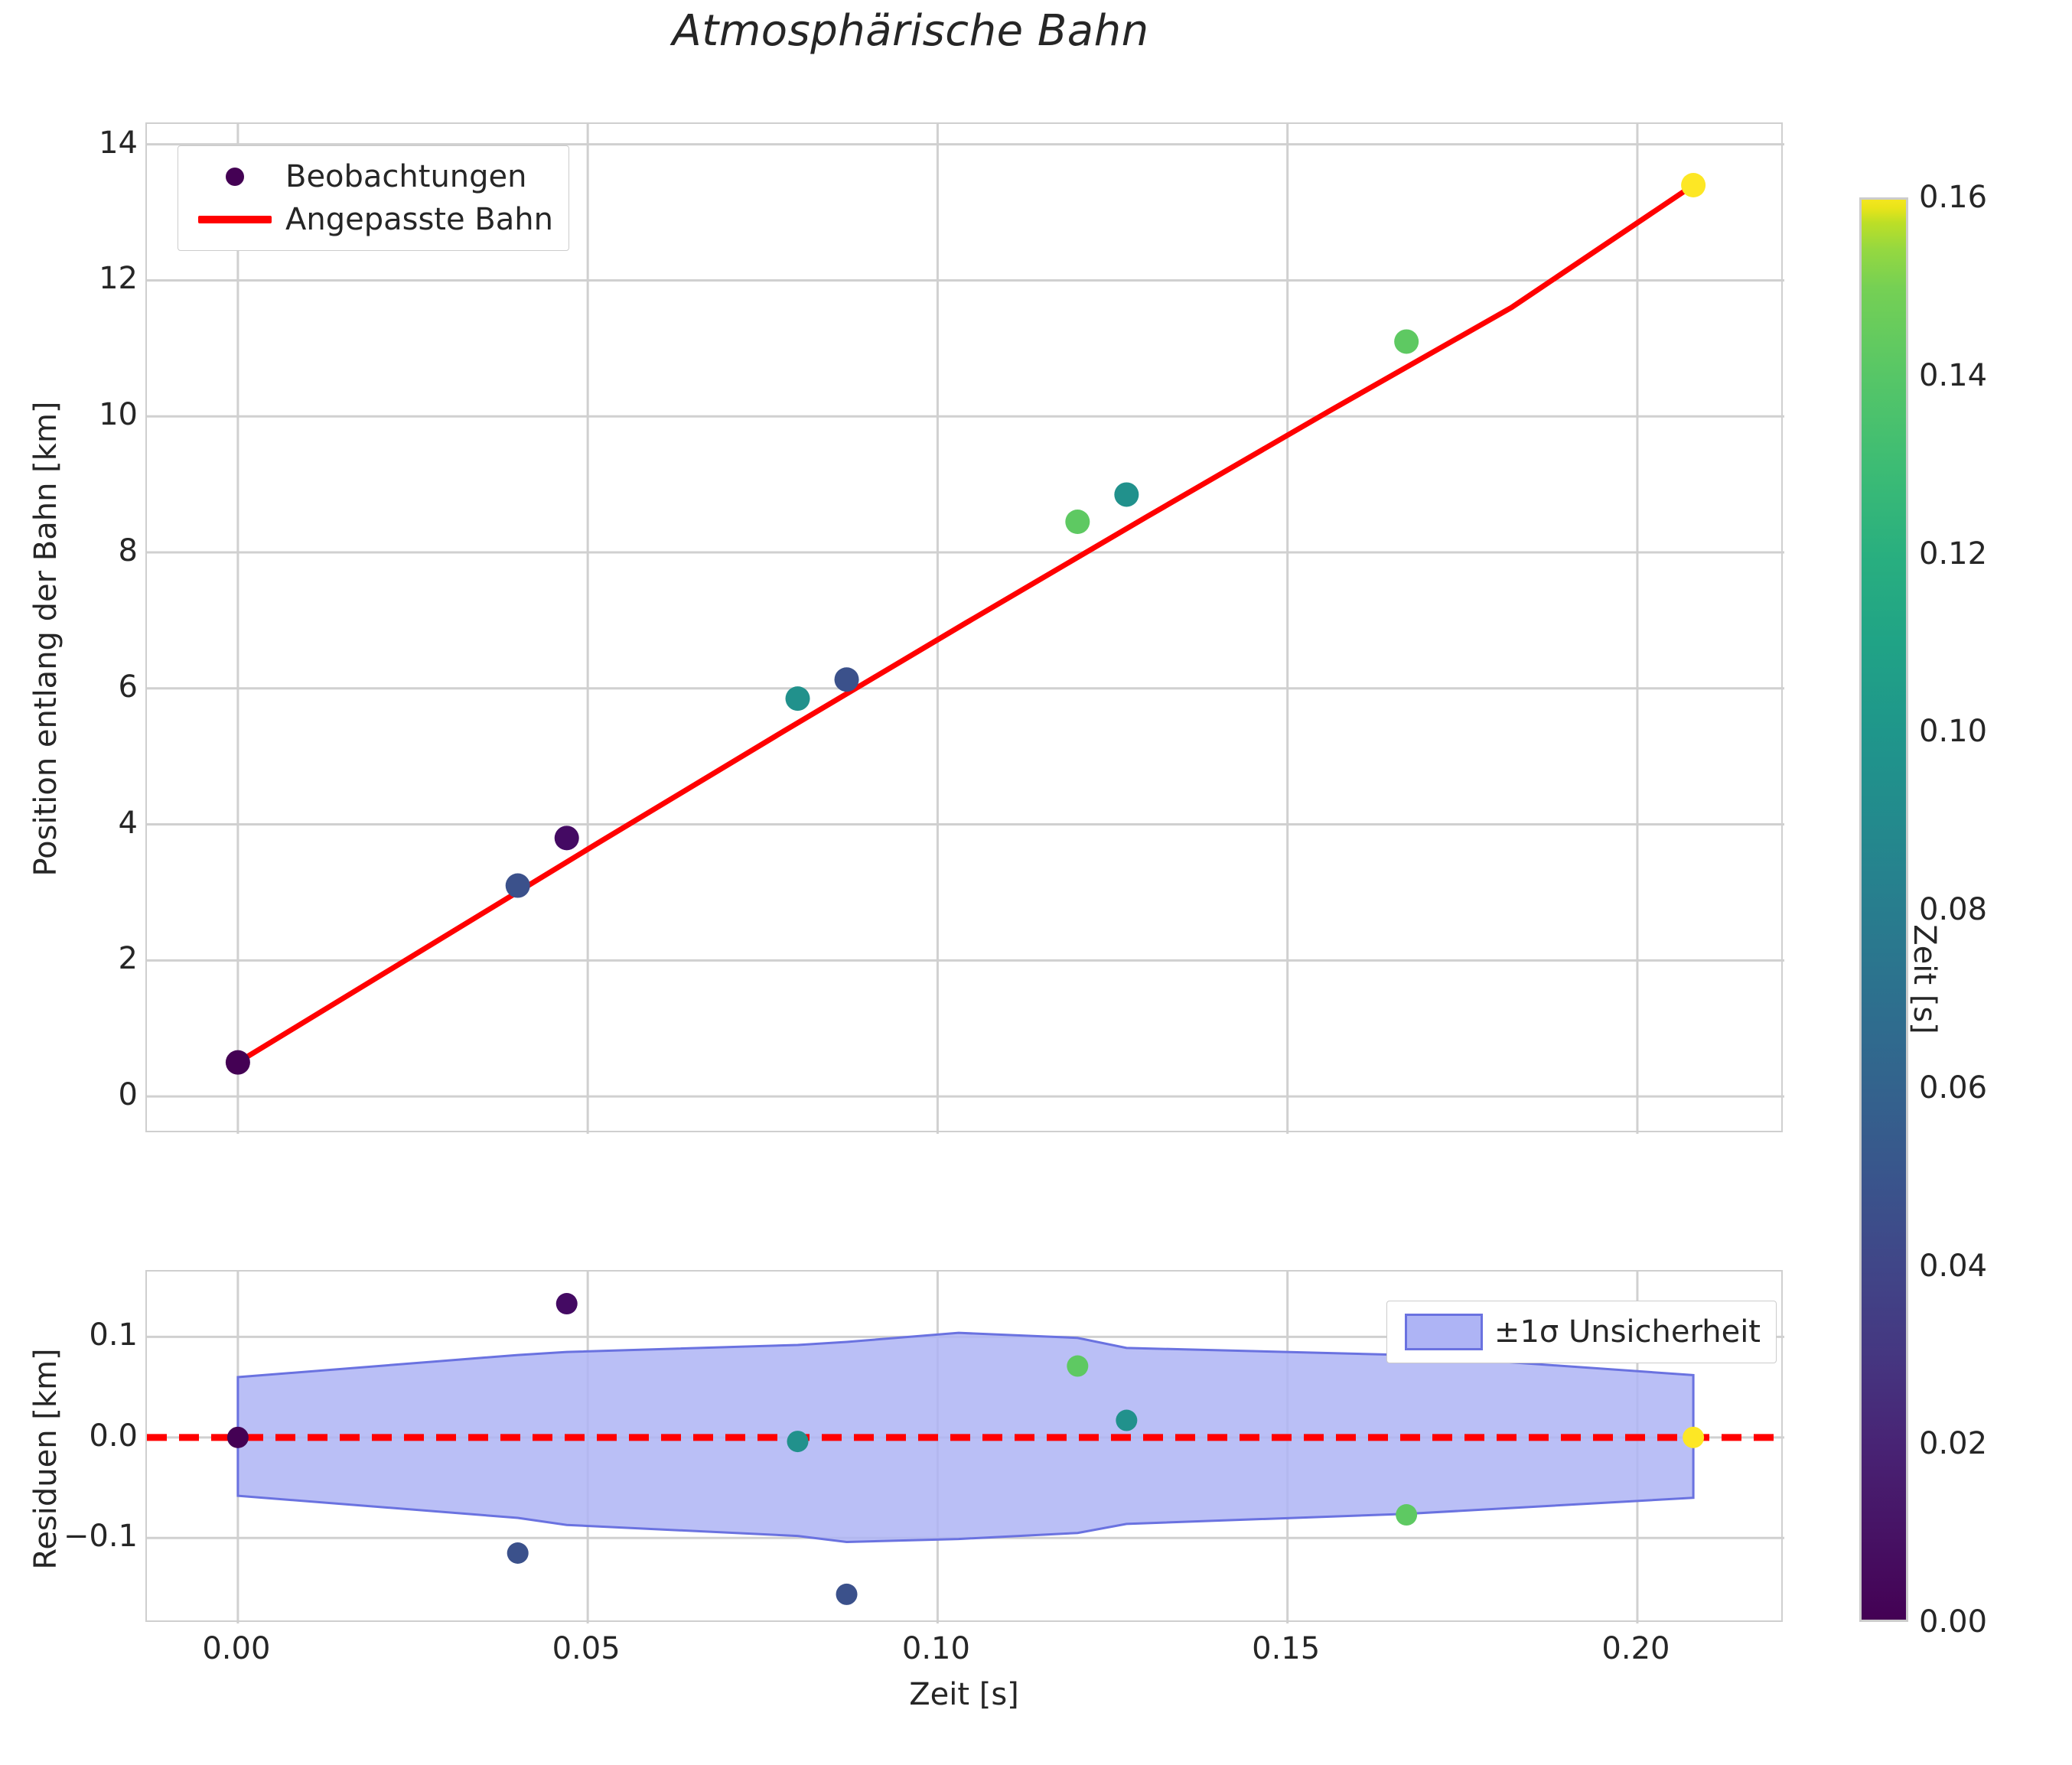 The image size is (2072, 1765). I want to click on x-axis-label: Zeit [s], so click(964, 1694).